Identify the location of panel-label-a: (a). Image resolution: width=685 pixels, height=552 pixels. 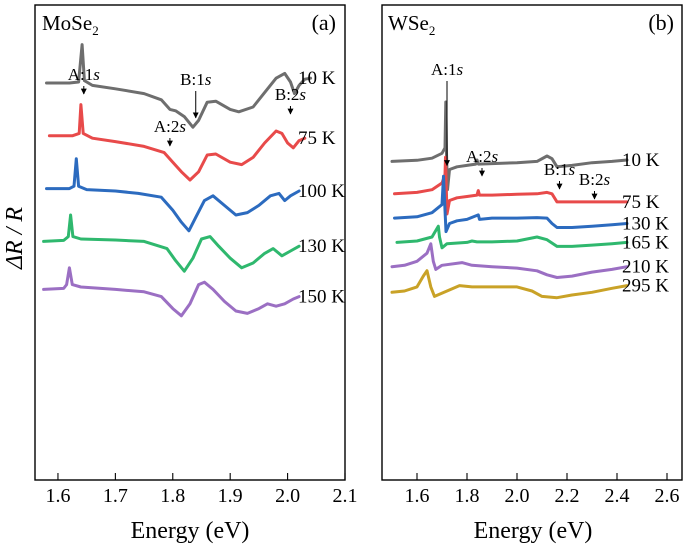
(324, 22).